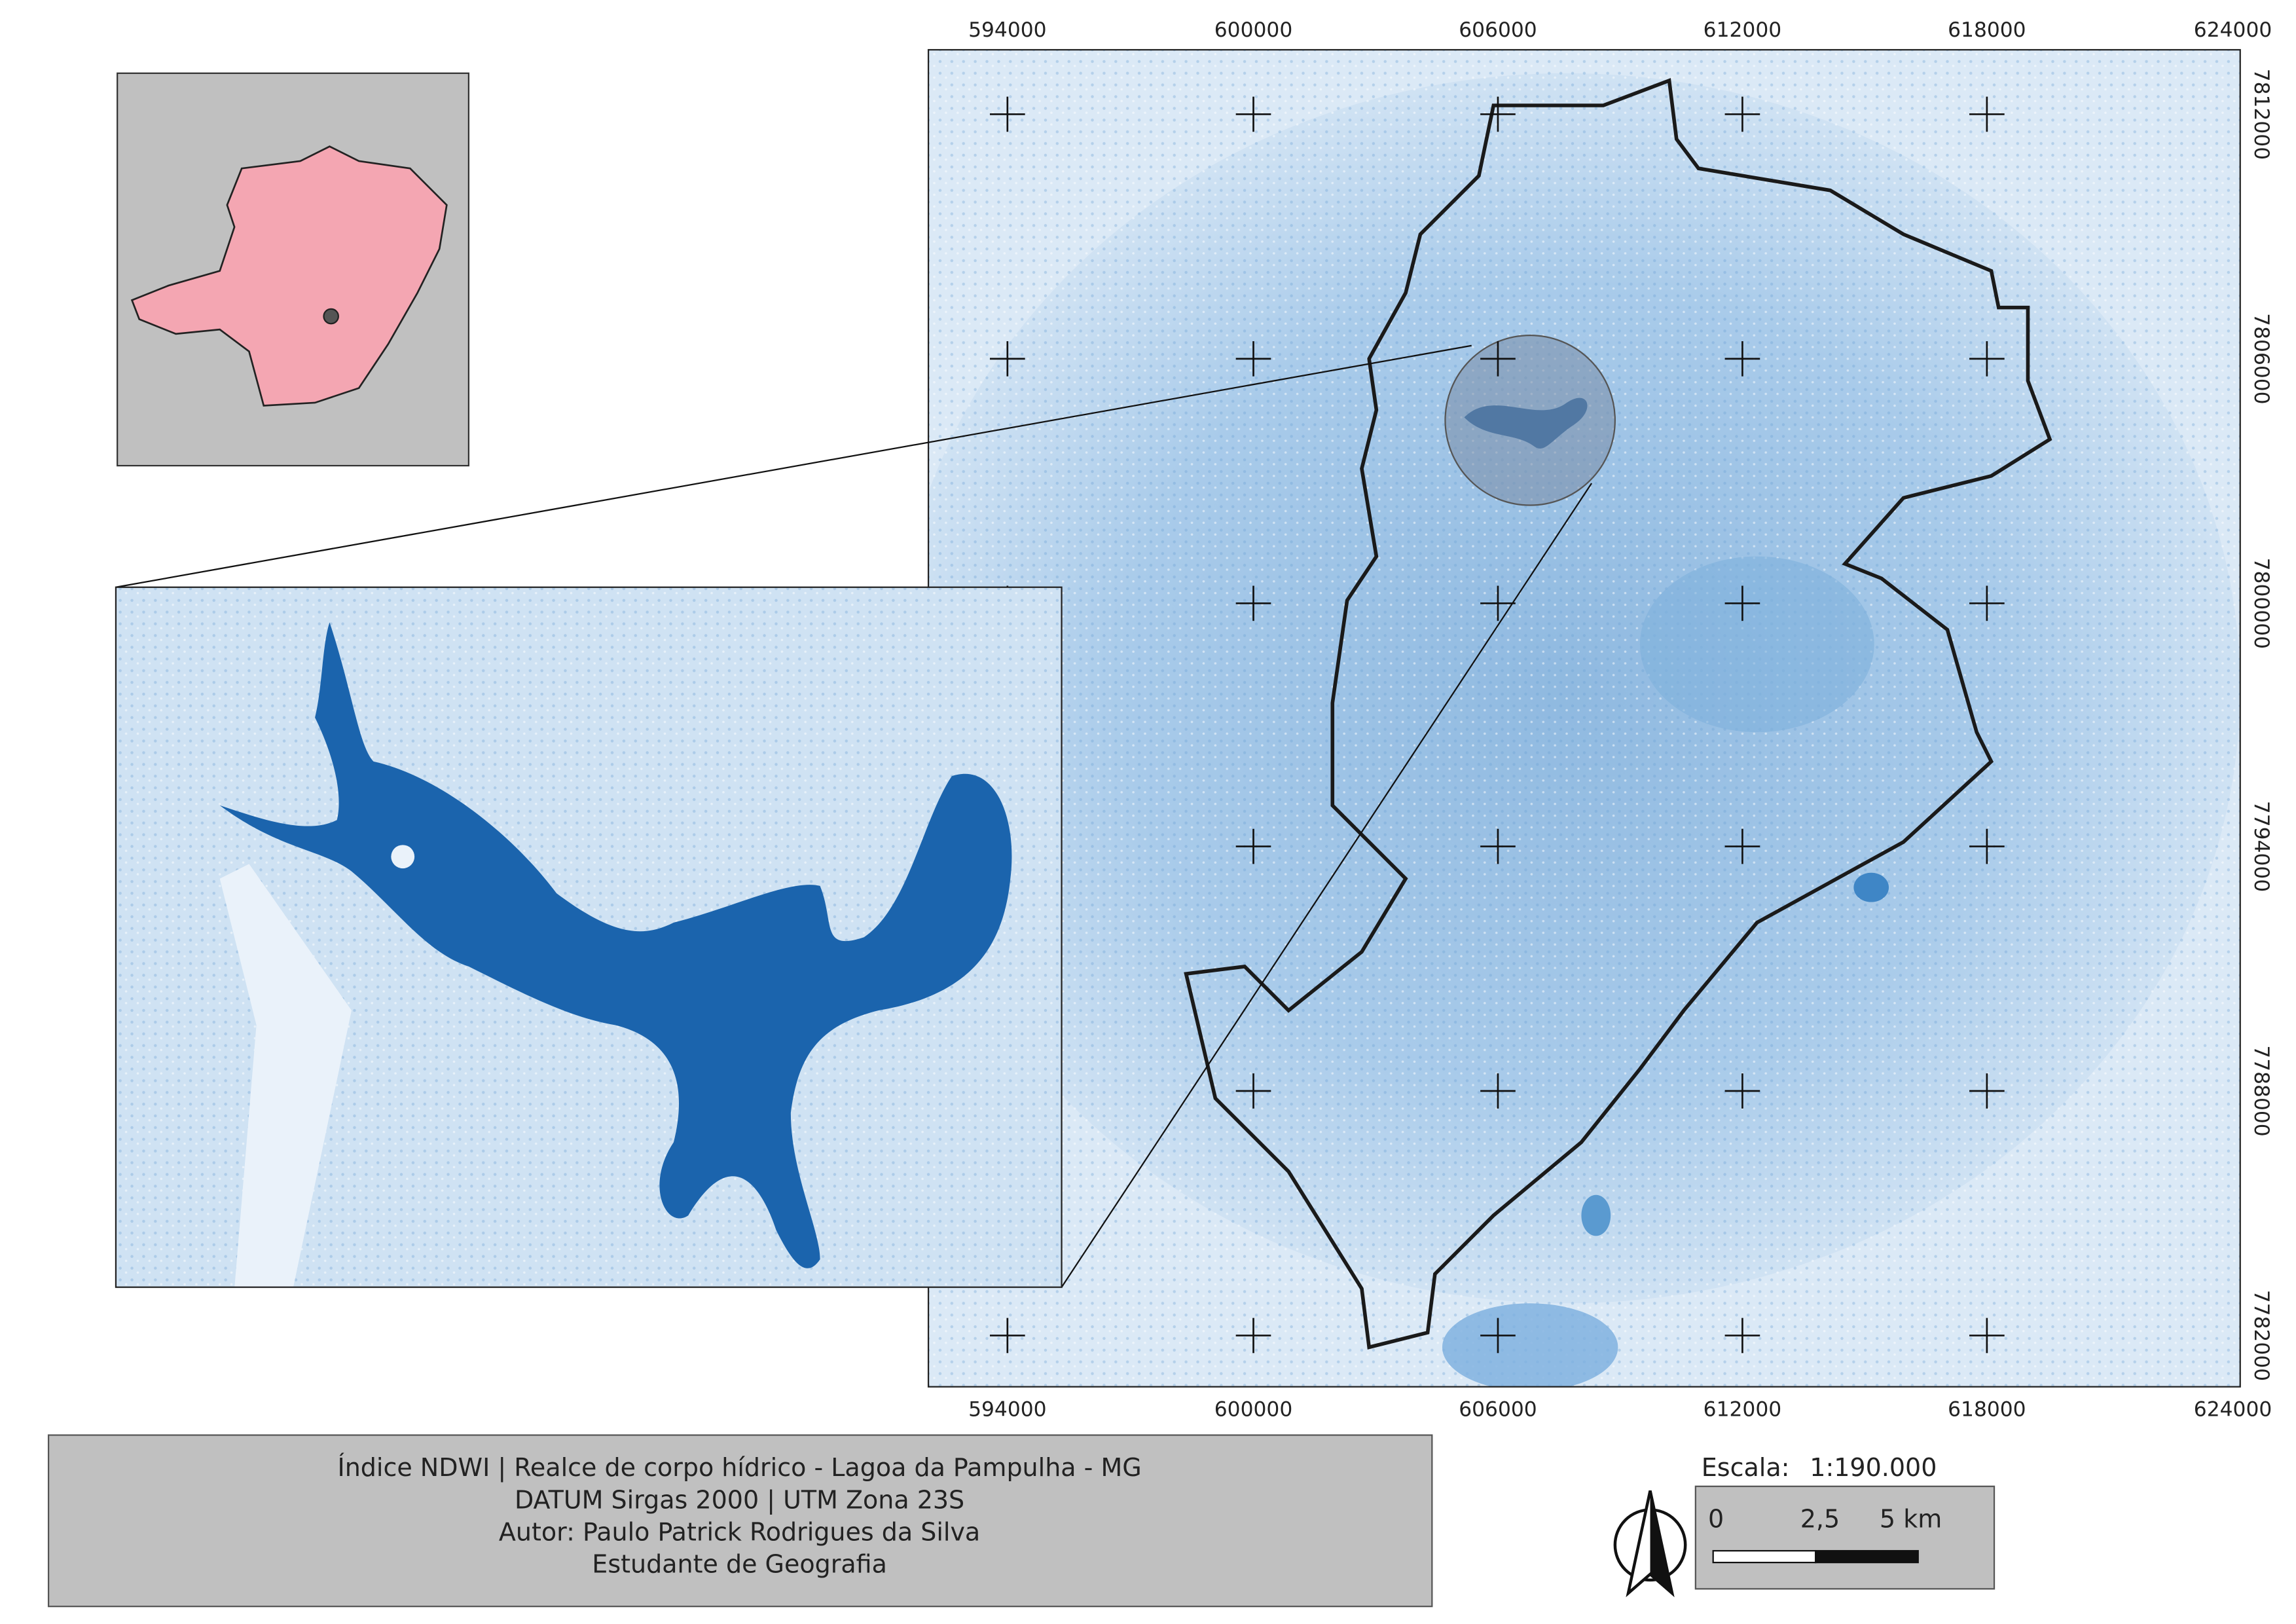 The height and width of the screenshot is (1624, 2296). What do you see at coordinates (739, 1532) in the screenshot?
I see `title-line: Autor: Paulo Patrick Rodrigues da Silva` at bounding box center [739, 1532].